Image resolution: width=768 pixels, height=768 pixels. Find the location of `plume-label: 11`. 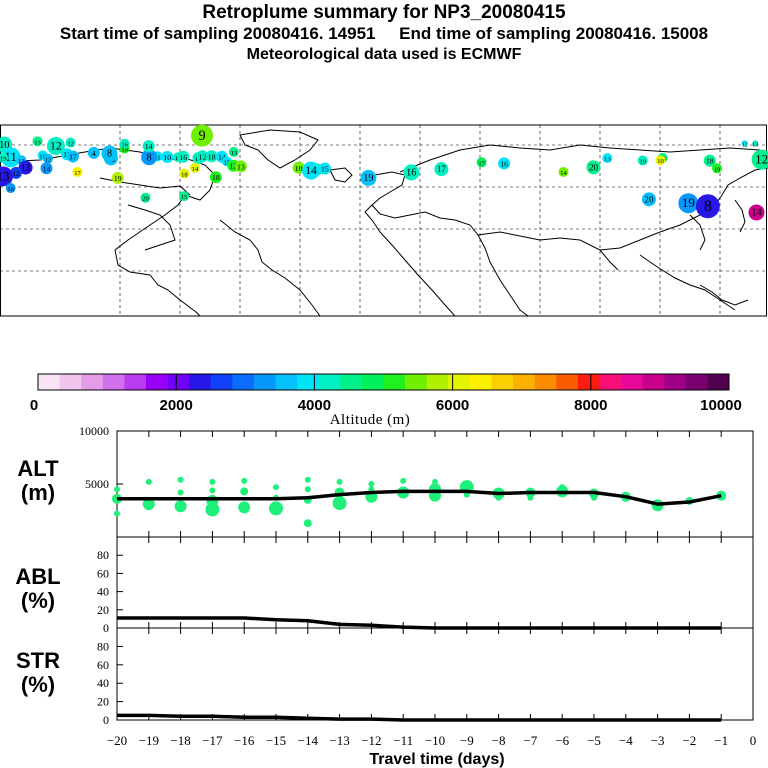

plume-label: 11 is located at coordinates (157, 157).